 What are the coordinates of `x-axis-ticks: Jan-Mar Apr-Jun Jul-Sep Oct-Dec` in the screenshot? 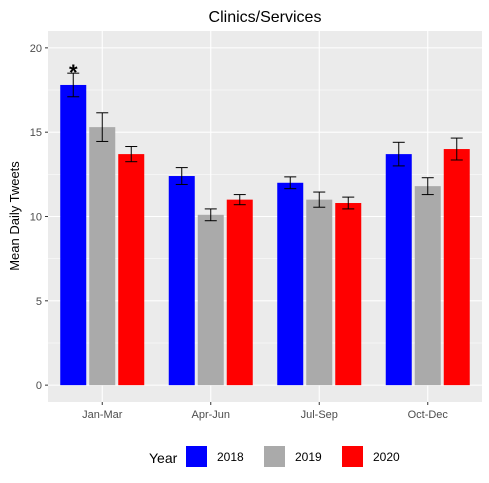 It's located at (265, 411).